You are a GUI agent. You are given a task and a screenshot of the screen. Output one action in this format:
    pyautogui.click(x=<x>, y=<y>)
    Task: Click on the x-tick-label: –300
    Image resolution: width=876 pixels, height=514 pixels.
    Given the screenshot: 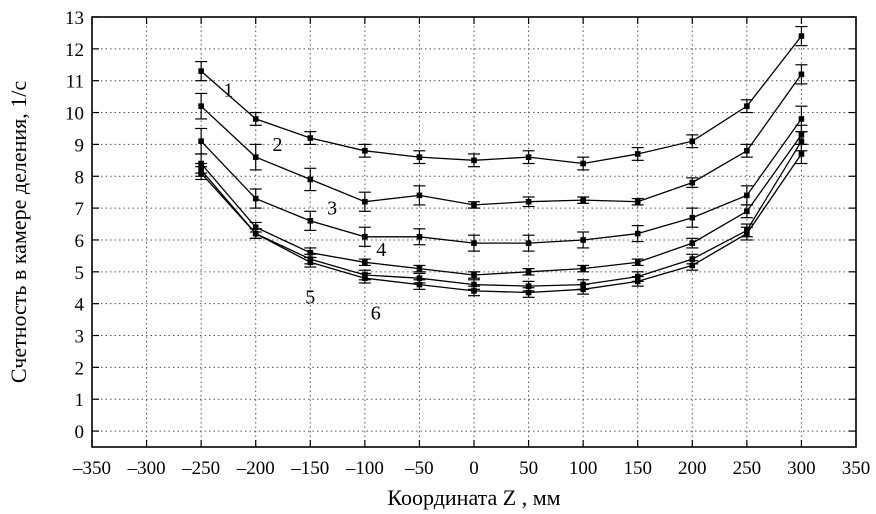 What is the action you would take?
    pyautogui.click(x=146, y=468)
    